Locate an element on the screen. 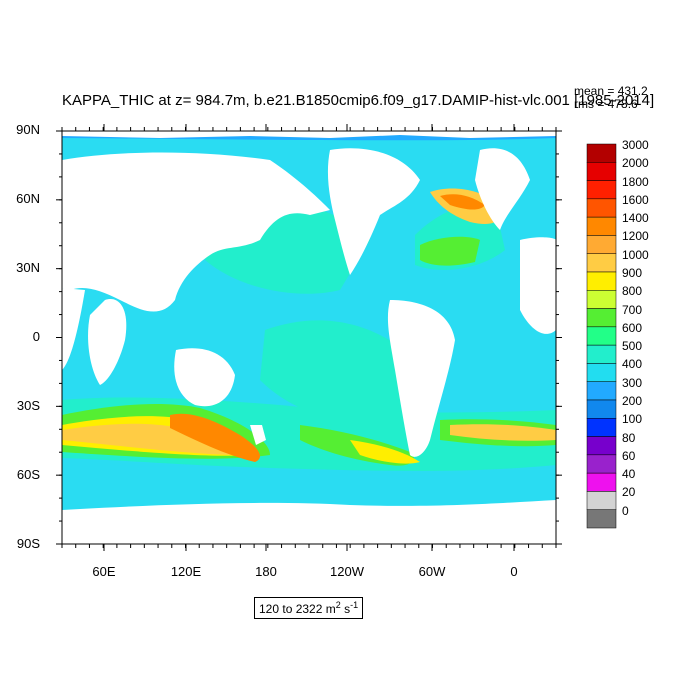 The height and width of the screenshot is (700, 700). colorbar-label: 700 is located at coordinates (632, 309).